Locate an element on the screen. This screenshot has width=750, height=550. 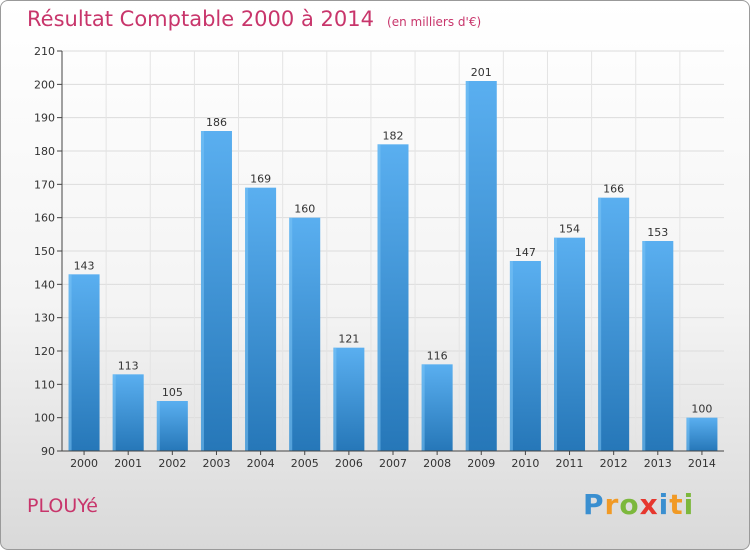
title-unit: (en milliers d'€) is located at coordinates (434, 22).